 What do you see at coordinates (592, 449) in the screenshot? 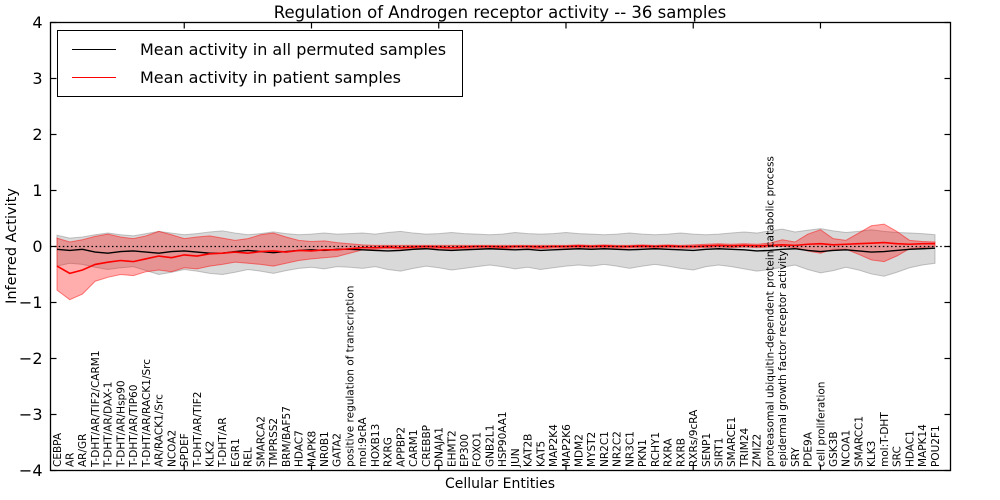
I see `x-tick-label: MYST2` at bounding box center [592, 449].